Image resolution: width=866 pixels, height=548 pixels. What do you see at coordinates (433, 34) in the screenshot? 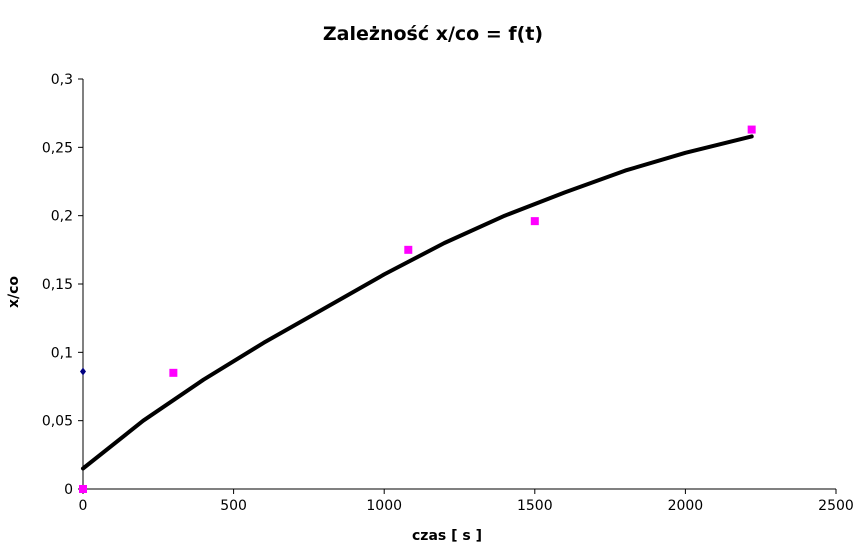
I see `chart-title: Zależność x/co = f(t)` at bounding box center [433, 34].